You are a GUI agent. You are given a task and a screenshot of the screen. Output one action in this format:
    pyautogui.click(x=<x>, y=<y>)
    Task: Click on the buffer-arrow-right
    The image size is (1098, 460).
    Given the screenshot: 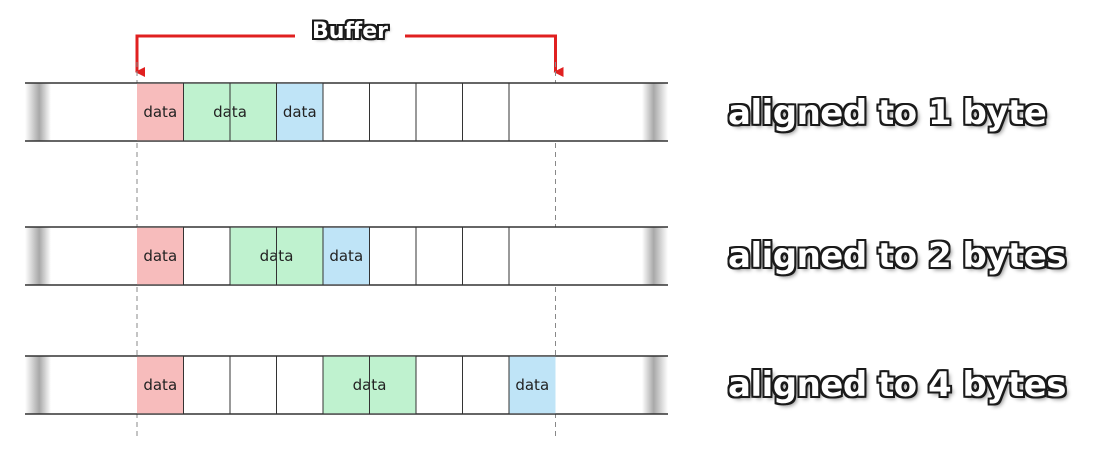 What is the action you would take?
    pyautogui.click(x=480, y=54)
    